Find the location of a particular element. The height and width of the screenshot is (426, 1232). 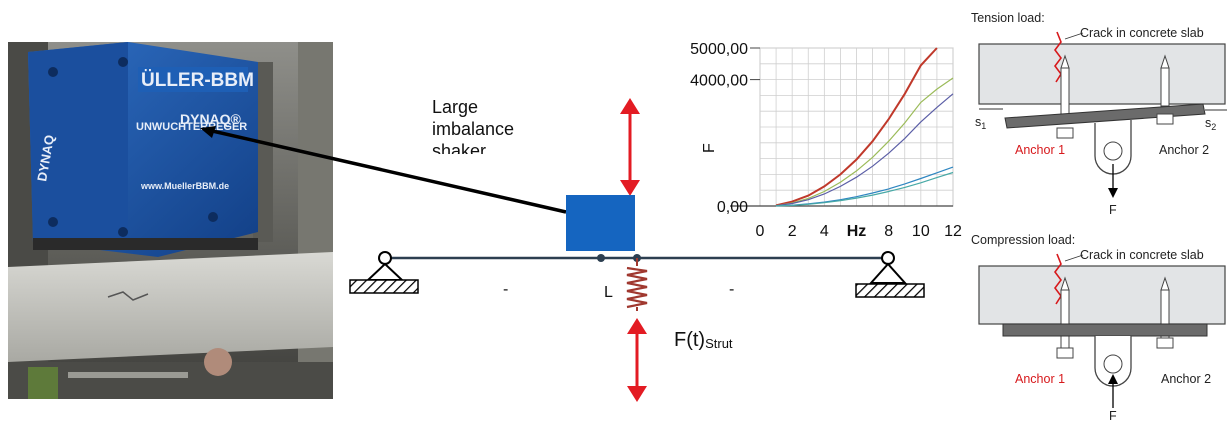

photo-sub-text: UNWUCHTERREGER is located at coordinates (191, 127).